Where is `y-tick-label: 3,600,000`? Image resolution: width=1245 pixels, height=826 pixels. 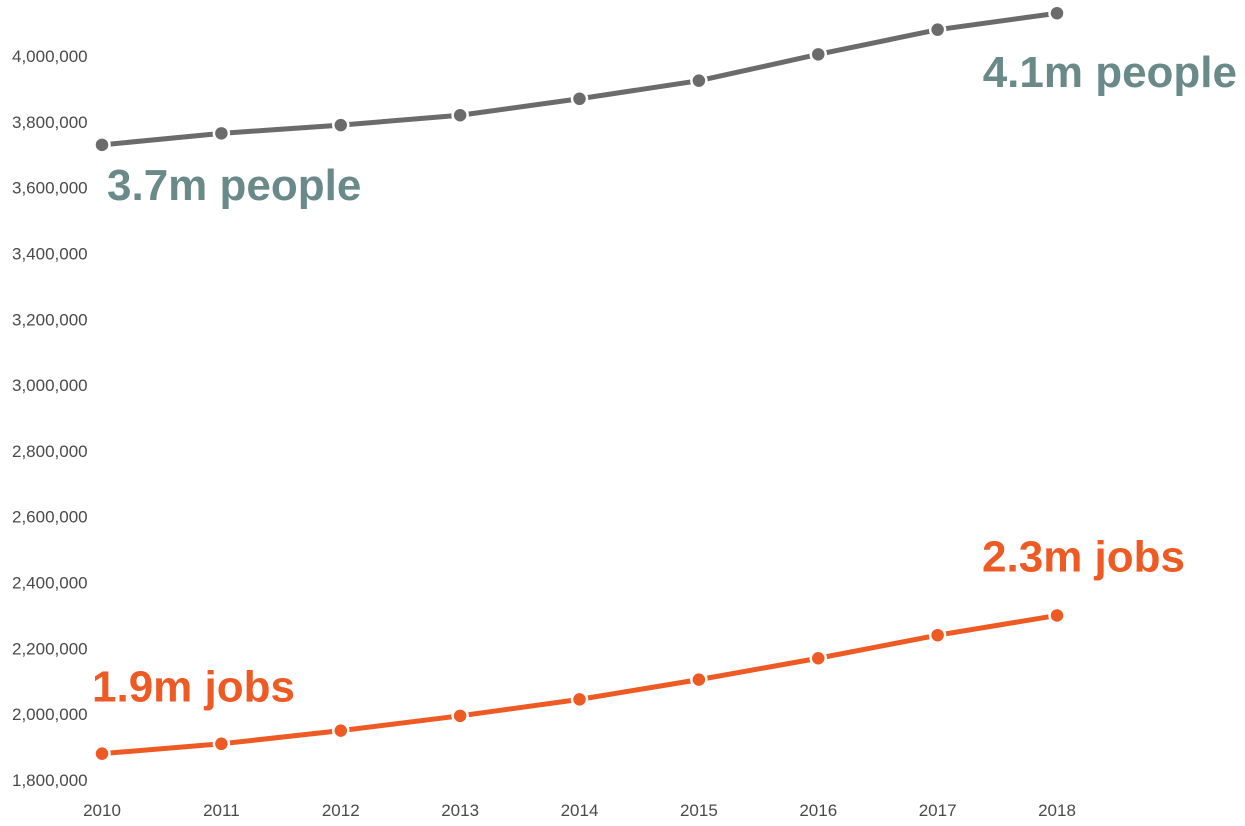
y-tick-label: 3,600,000 is located at coordinates (50, 188).